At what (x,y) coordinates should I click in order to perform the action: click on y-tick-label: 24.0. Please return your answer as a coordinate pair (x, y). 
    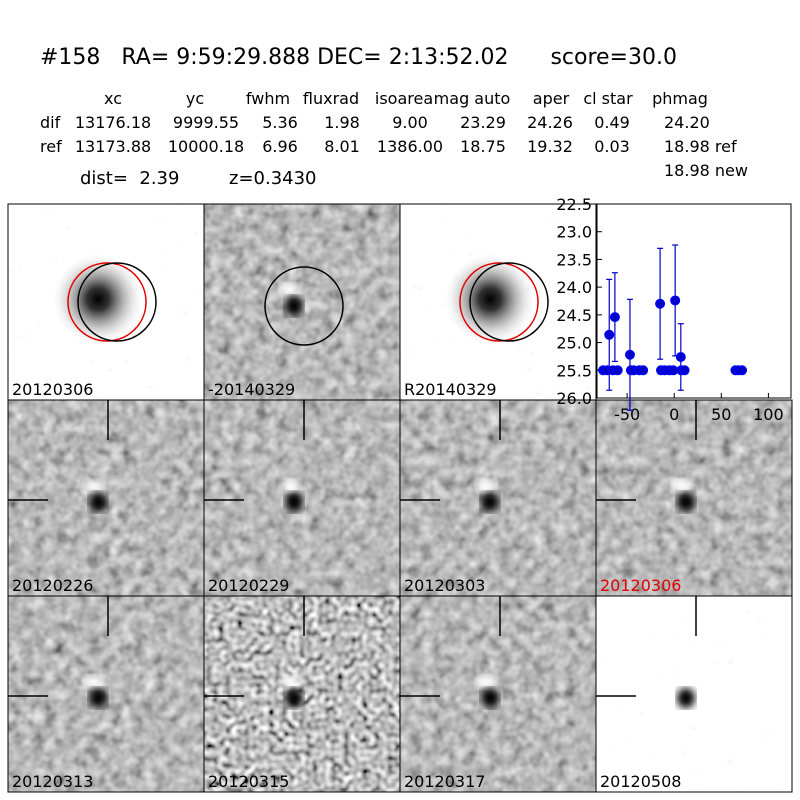
    Looking at the image, I should click on (574, 287).